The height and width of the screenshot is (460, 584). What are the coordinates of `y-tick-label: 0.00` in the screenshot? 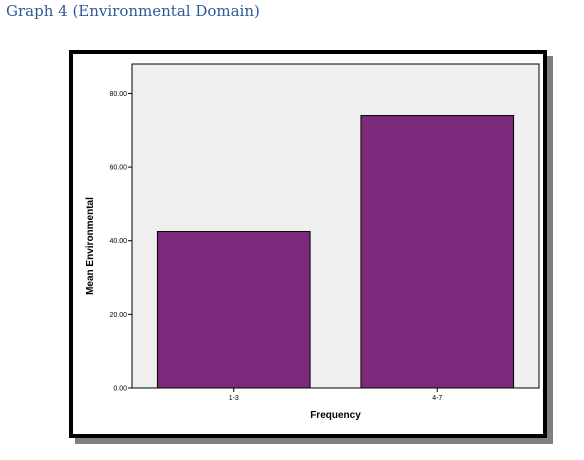 It's located at (120, 389).